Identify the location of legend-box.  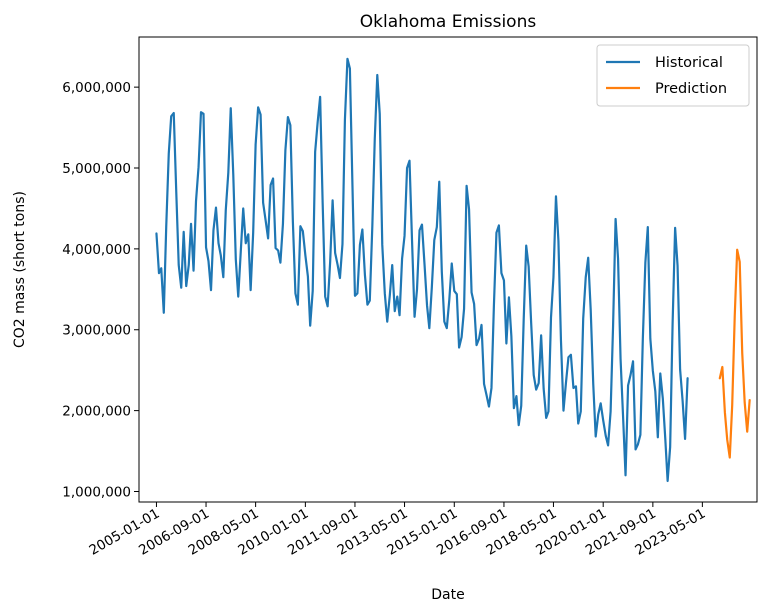
(673, 75).